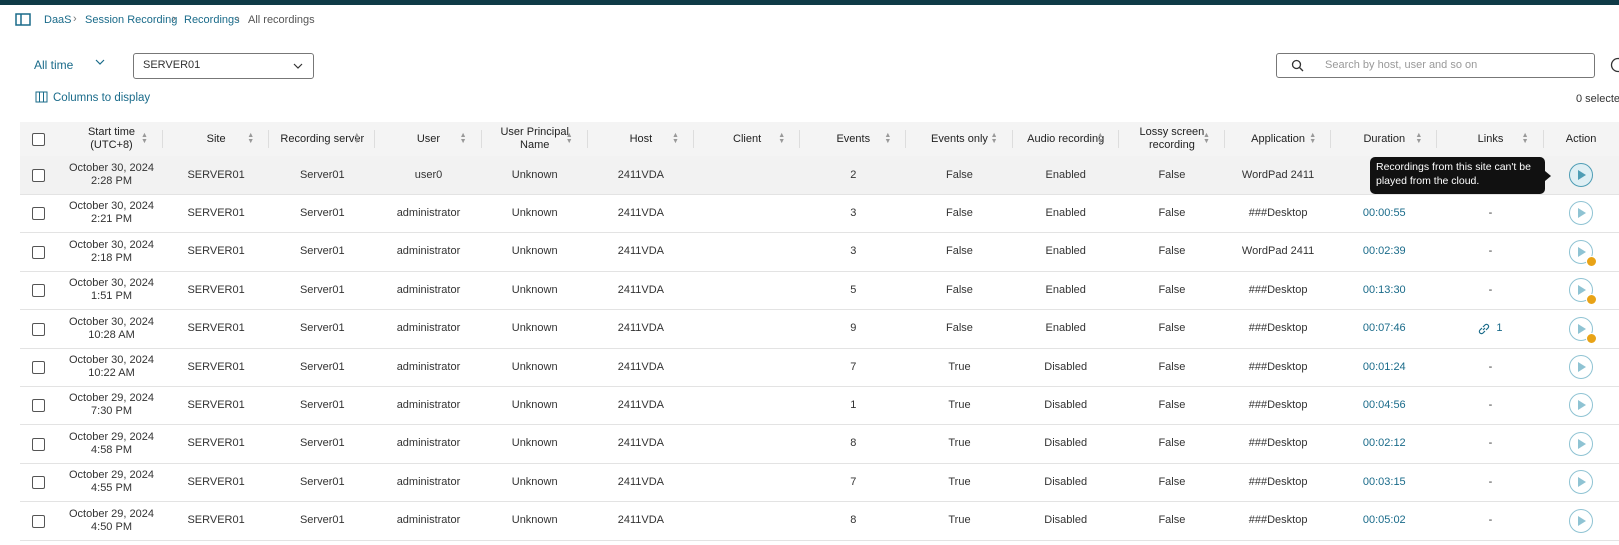  What do you see at coordinates (1384, 404) in the screenshot?
I see `cell: 00:04:56` at bounding box center [1384, 404].